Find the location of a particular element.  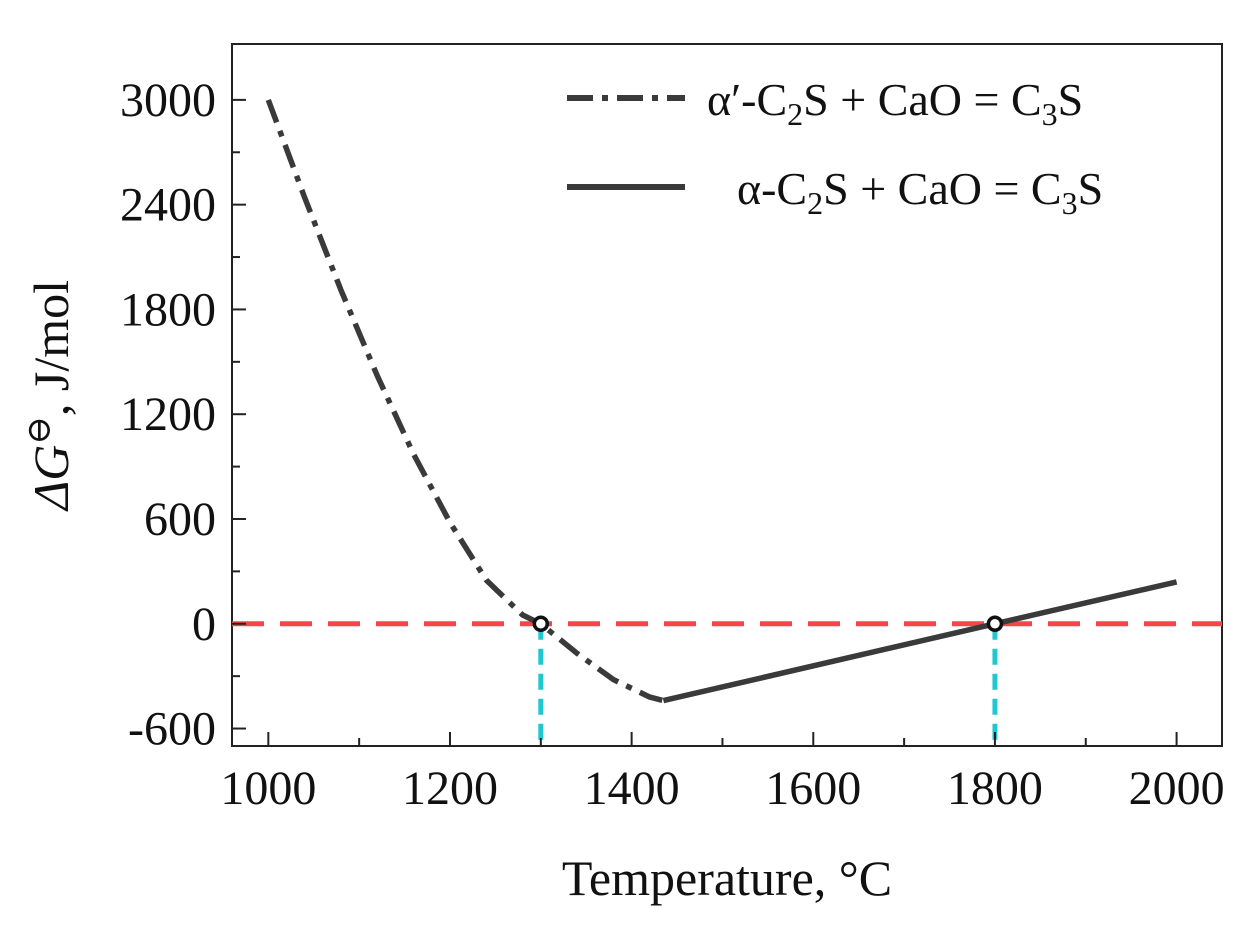

y-axis-title-unit: , J/mol is located at coordinates (51, 348).